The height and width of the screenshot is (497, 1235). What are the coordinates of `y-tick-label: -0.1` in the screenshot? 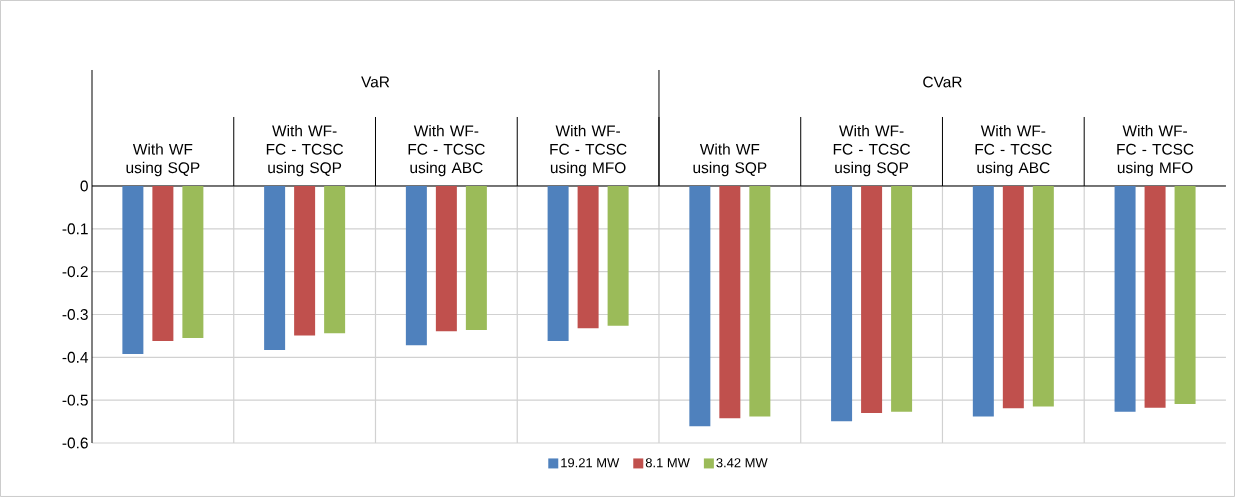 It's located at (75, 229).